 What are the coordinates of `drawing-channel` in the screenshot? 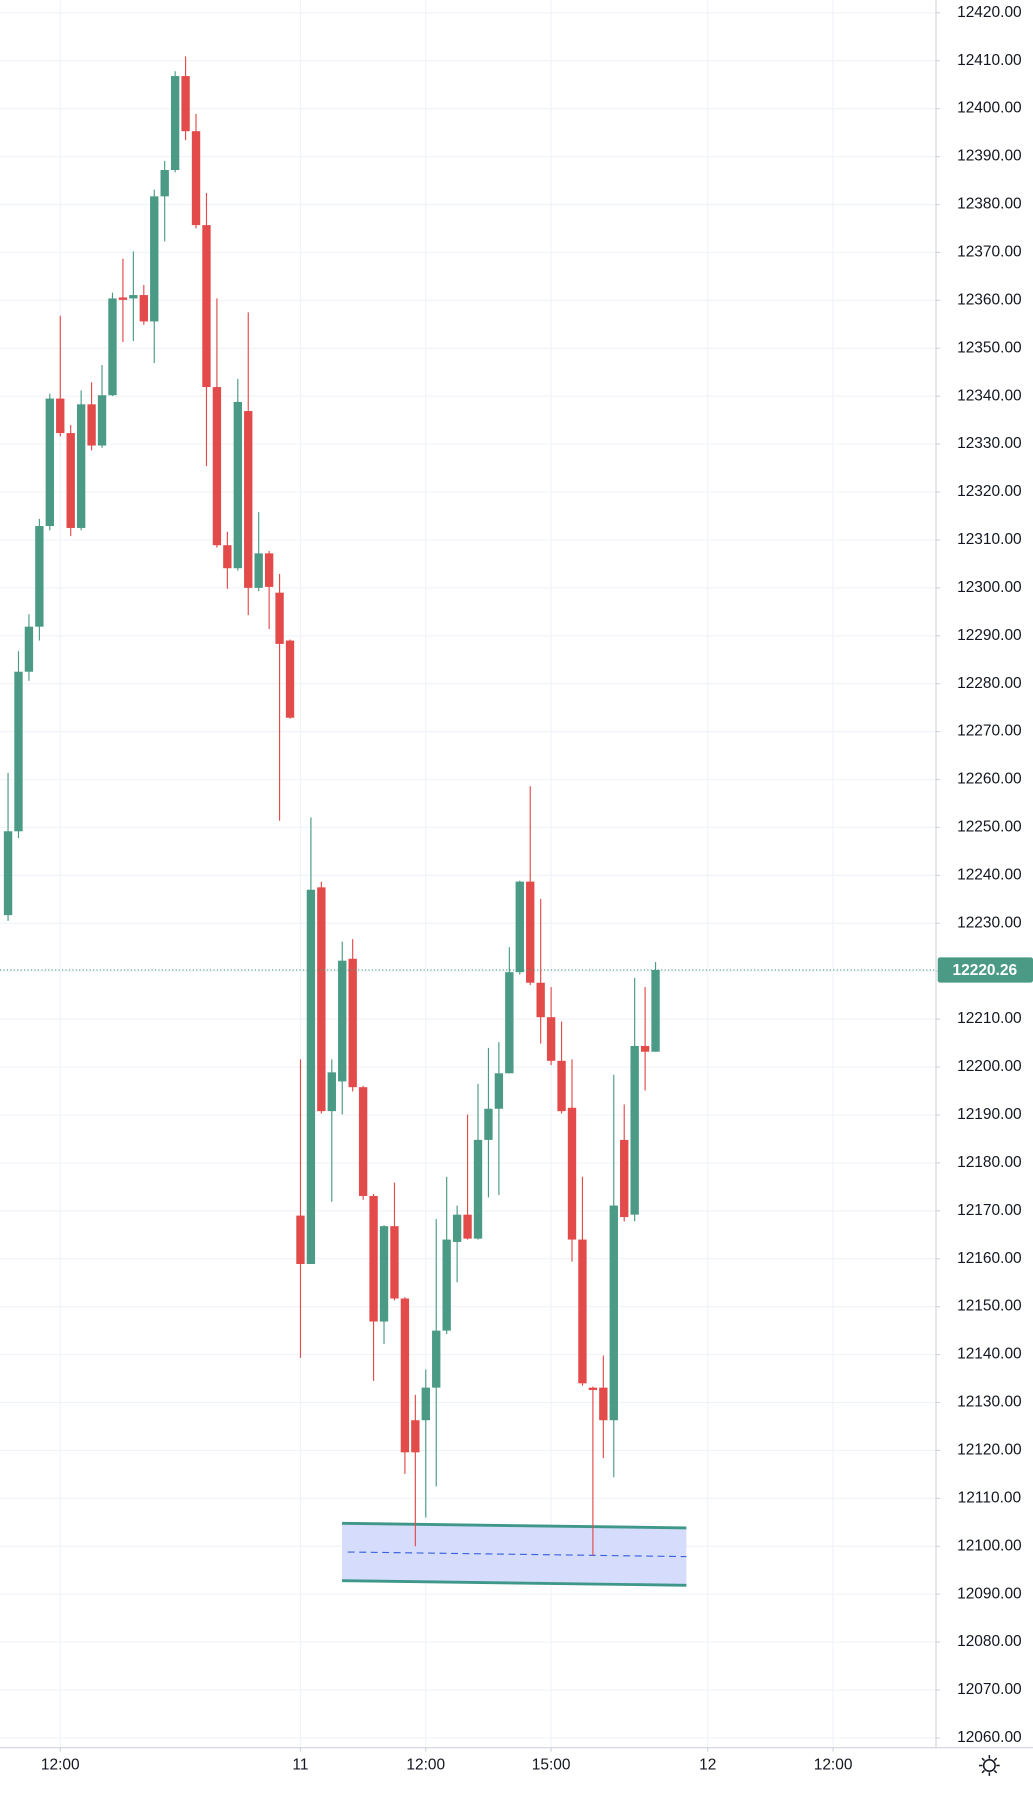 It's located at (514, 1554).